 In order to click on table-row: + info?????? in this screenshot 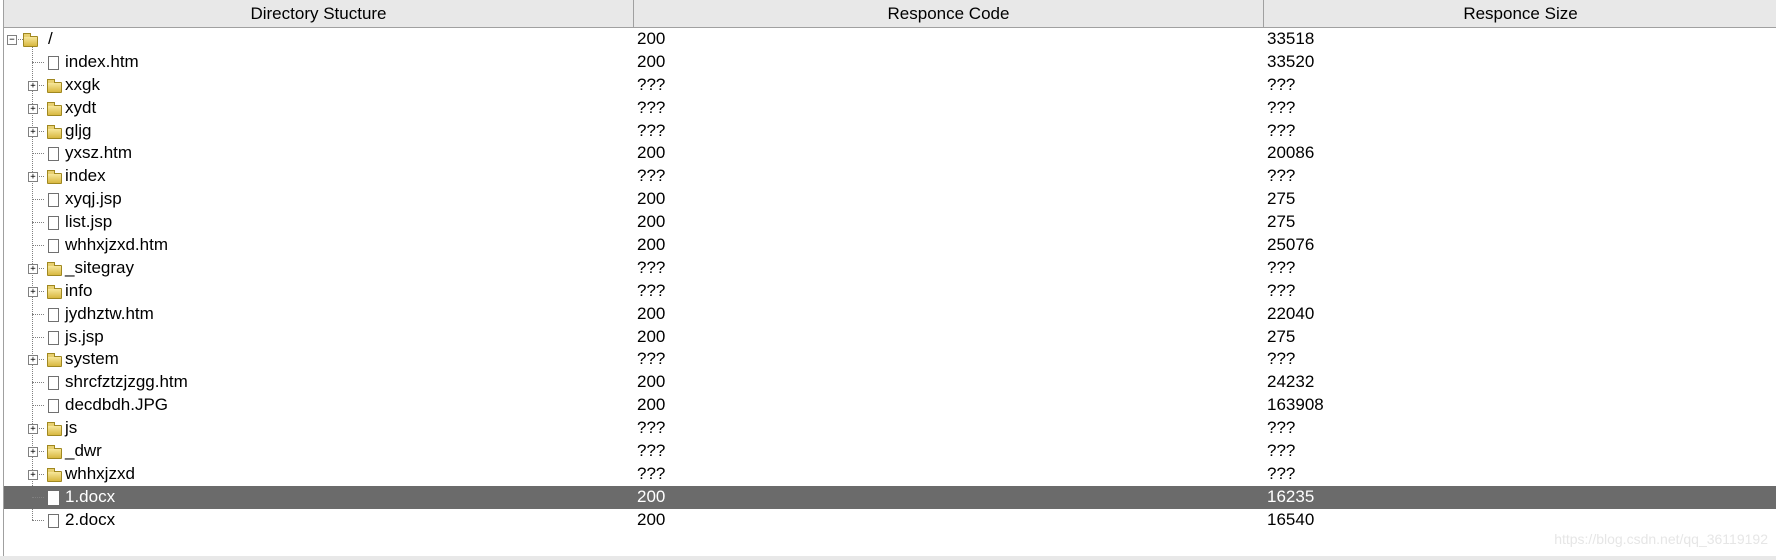, I will do `click(890, 291)`.